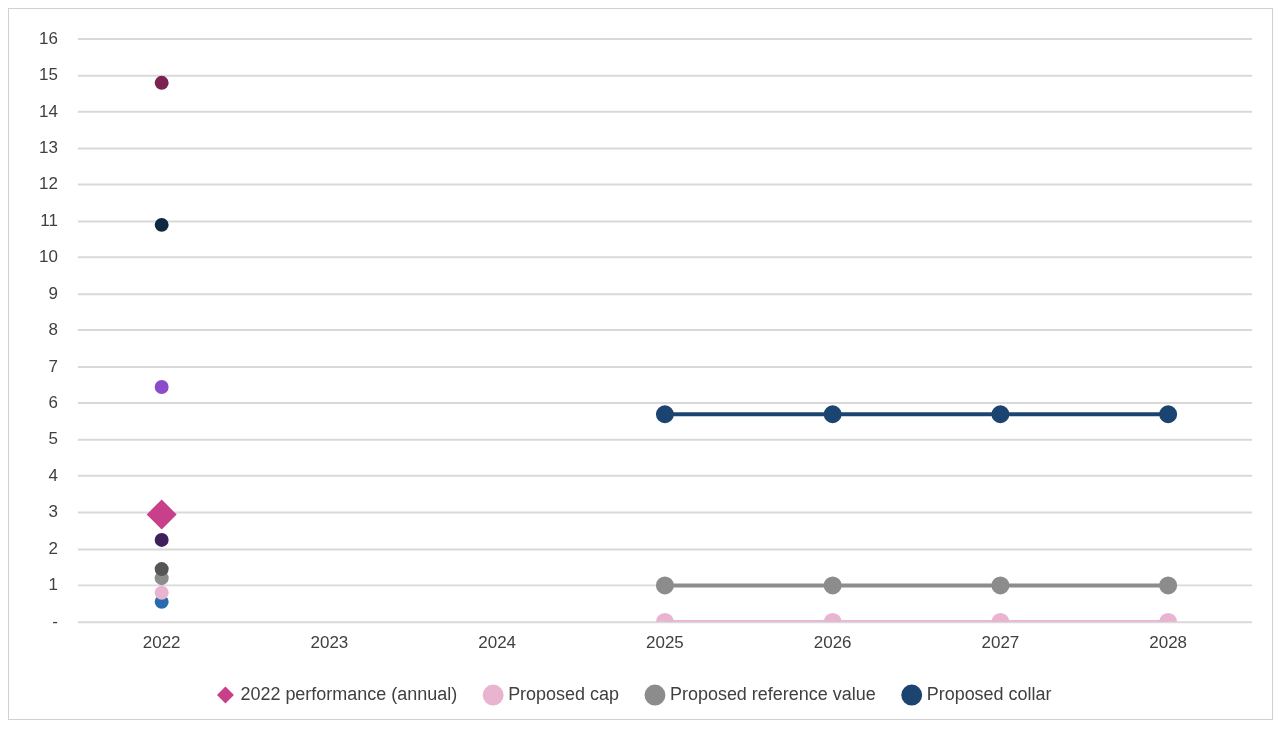 The height and width of the screenshot is (733, 1287). I want to click on legend-label: Proposed reference value, so click(772, 694).